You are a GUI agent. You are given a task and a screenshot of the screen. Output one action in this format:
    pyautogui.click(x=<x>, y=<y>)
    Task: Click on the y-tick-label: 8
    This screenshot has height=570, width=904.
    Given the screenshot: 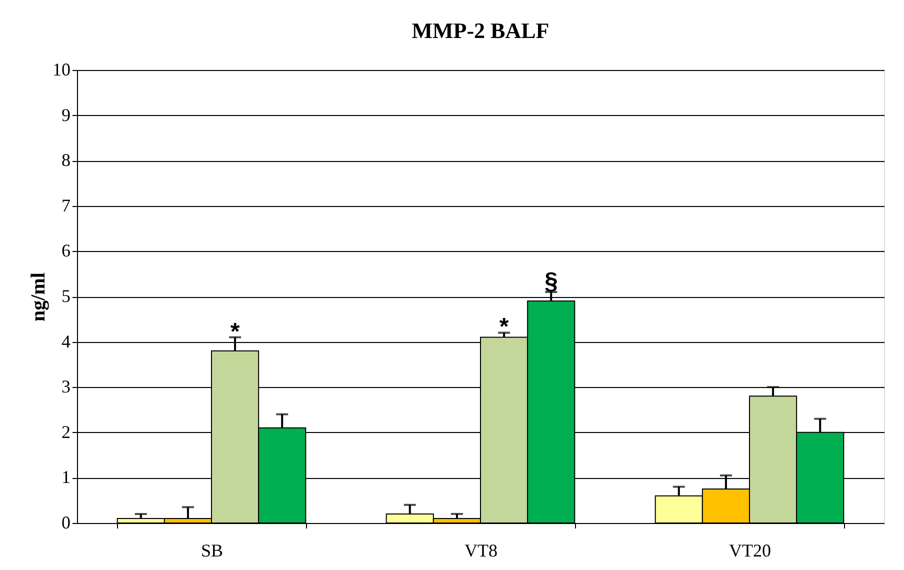 What is the action you would take?
    pyautogui.click(x=66, y=160)
    